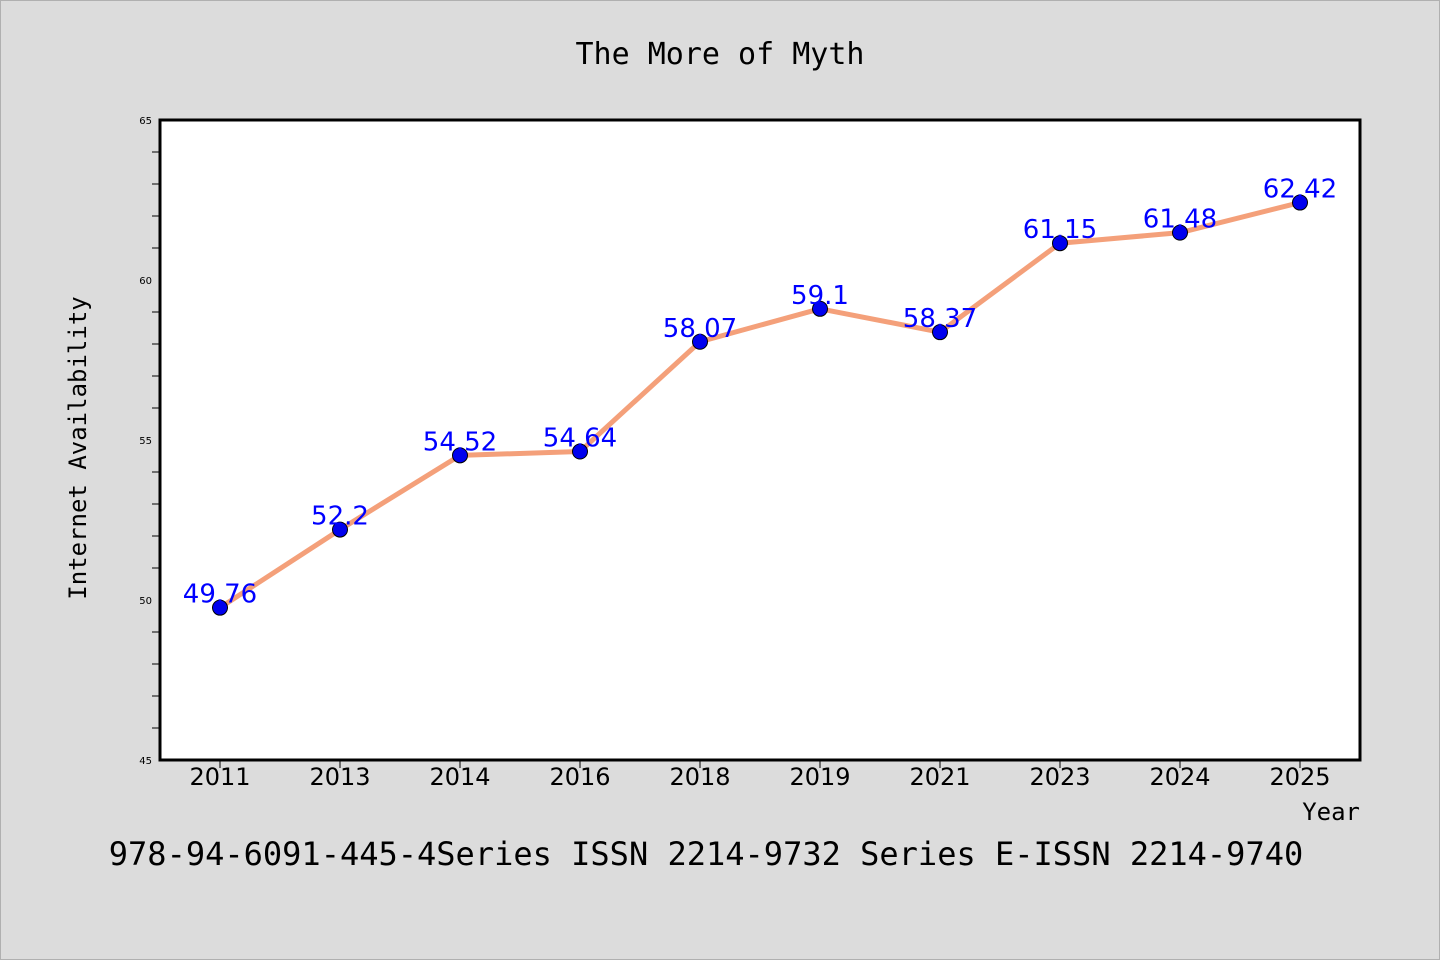 The height and width of the screenshot is (960, 1440). What do you see at coordinates (219, 777) in the screenshot?
I see `x-tick-label: 2011` at bounding box center [219, 777].